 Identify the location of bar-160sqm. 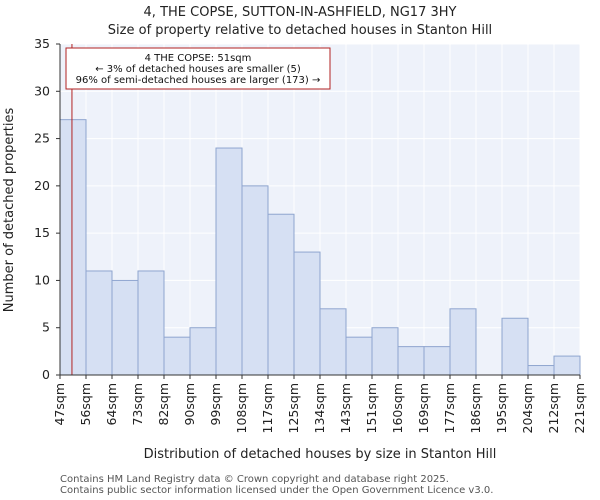
(411, 361).